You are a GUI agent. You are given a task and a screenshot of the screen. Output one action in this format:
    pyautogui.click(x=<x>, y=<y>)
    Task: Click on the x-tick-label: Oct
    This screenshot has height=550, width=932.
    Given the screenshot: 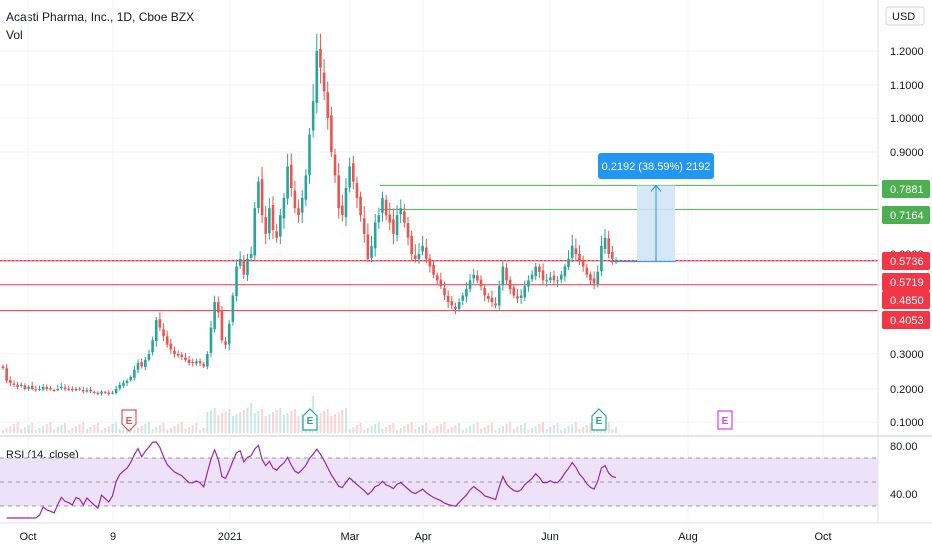 What is the action you would take?
    pyautogui.click(x=27, y=537)
    